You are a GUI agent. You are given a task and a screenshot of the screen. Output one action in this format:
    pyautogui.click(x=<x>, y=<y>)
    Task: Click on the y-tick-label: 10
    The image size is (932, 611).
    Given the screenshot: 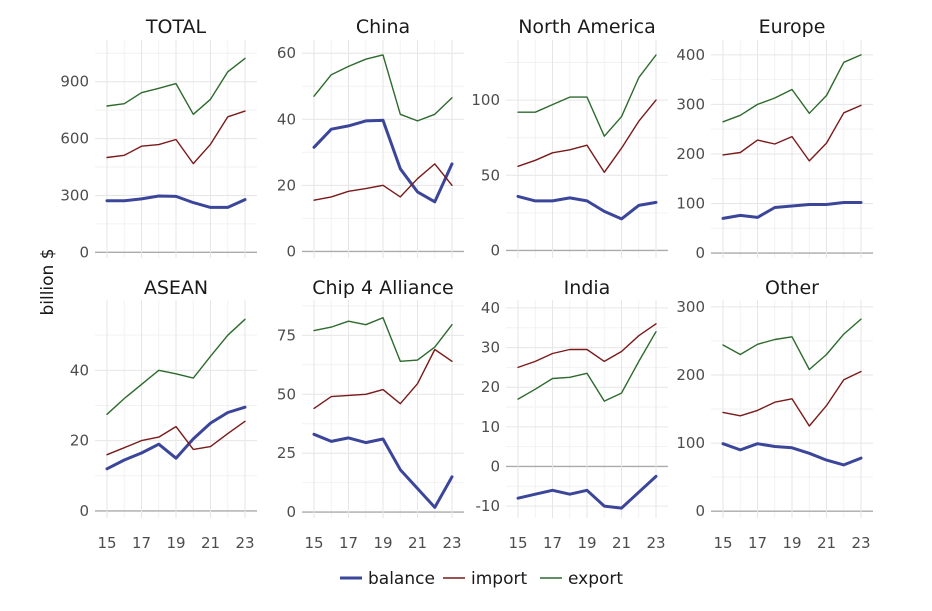 What is the action you would take?
    pyautogui.click(x=490, y=427)
    